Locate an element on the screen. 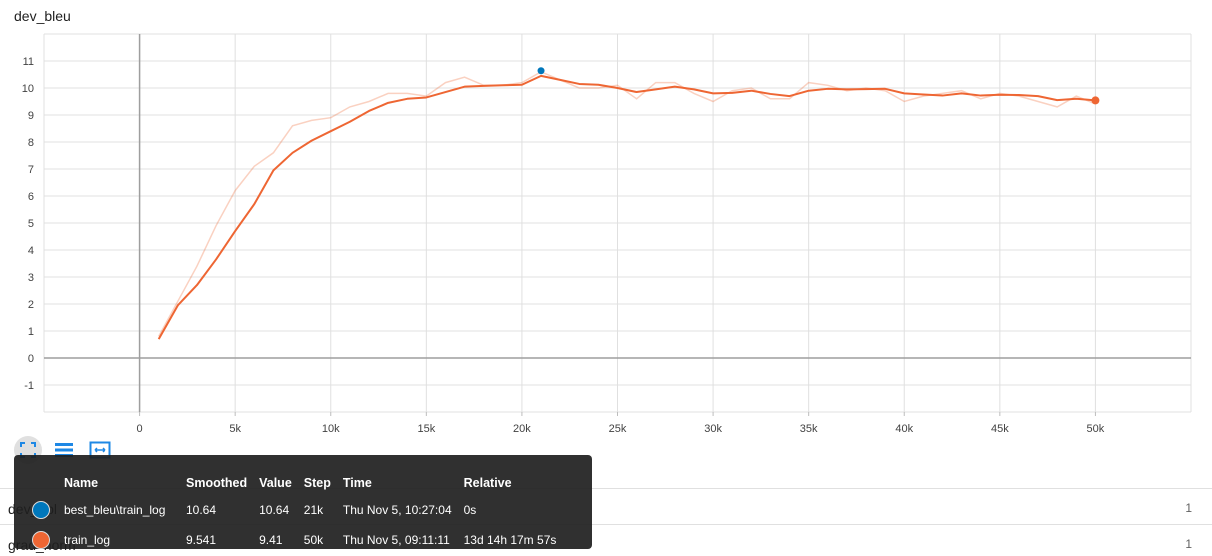  y-tick-label: 1 is located at coordinates (31, 332).